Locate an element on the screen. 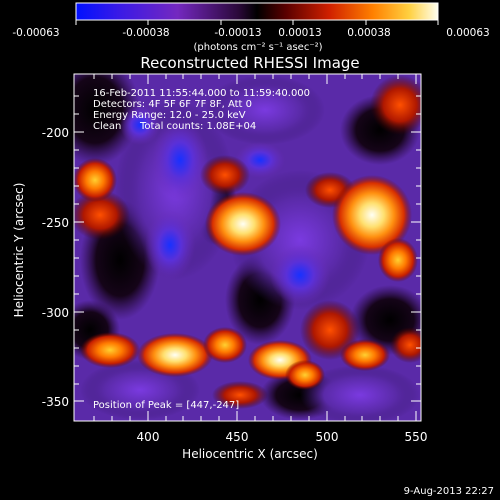 The image size is (500, 500). colorbar-tick-label: -0.00038 is located at coordinates (145, 33).